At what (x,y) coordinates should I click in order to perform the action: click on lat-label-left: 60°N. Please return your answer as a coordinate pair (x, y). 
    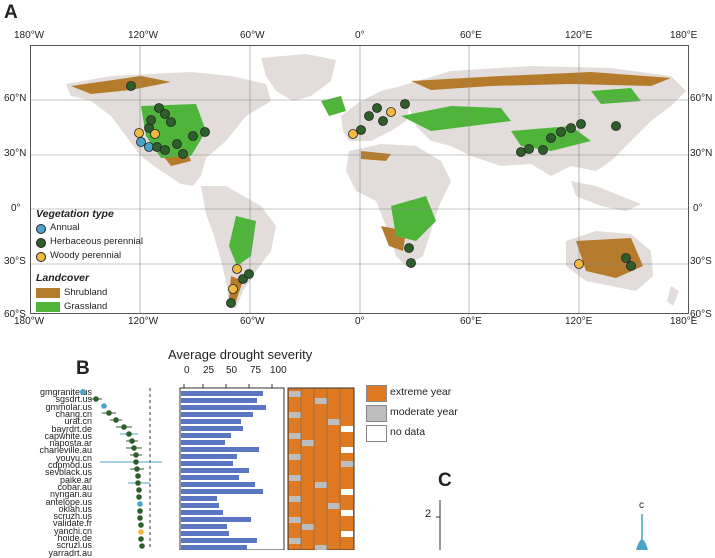
    Looking at the image, I should click on (15, 98).